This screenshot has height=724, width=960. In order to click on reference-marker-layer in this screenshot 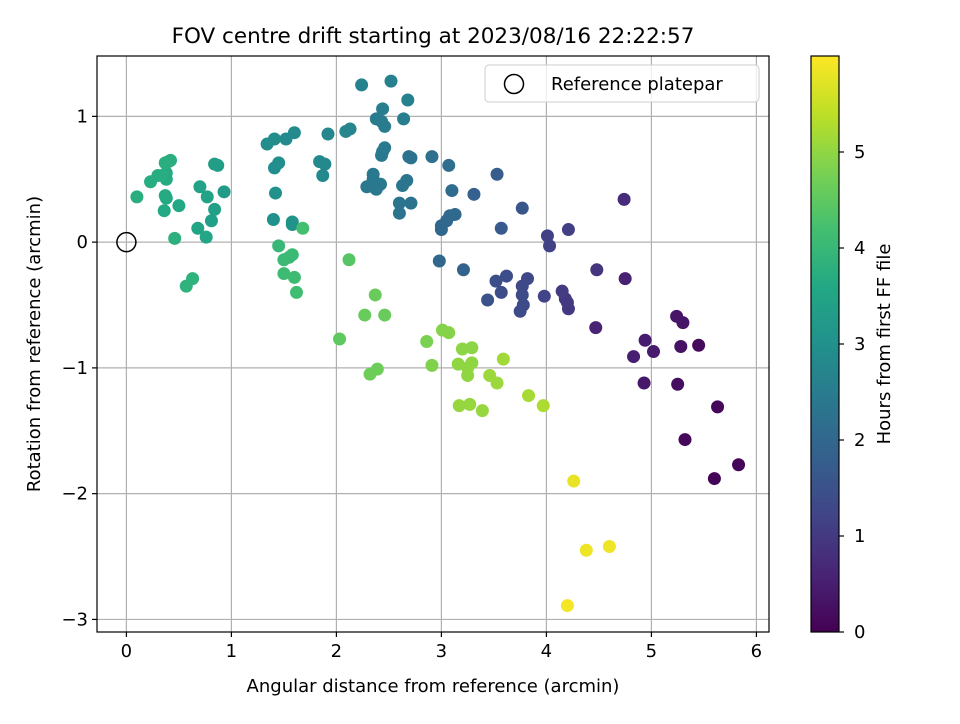, I will do `click(126, 242)`.